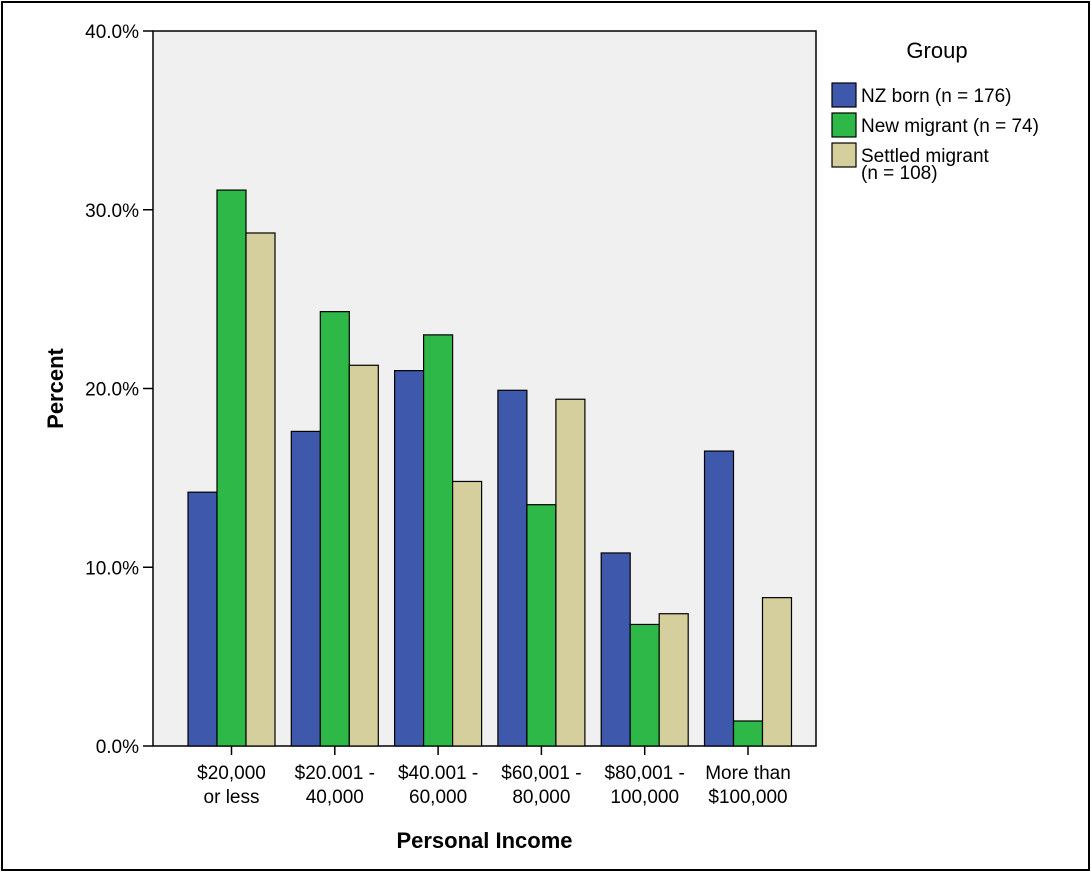 This screenshot has height=872, width=1091. What do you see at coordinates (112, 32) in the screenshot?
I see `y-tick-label: 40.0%` at bounding box center [112, 32].